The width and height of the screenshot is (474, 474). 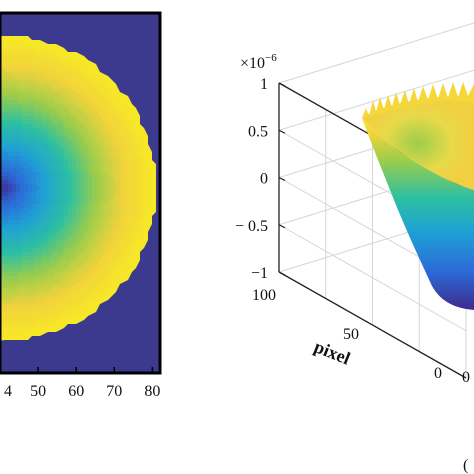 I want to click on z-tick-label: 0, so click(x=264, y=179).